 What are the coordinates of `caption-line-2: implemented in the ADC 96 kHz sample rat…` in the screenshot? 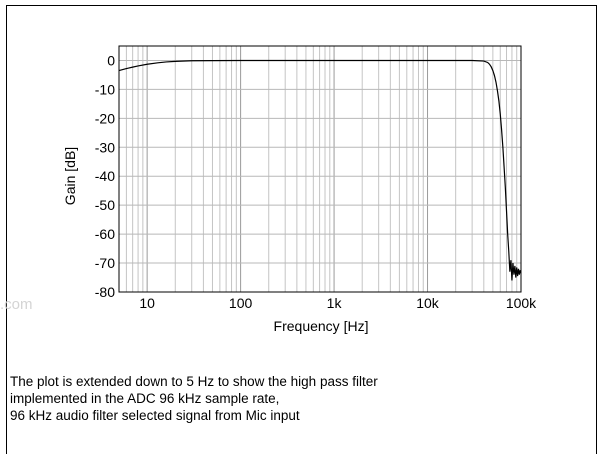 It's located at (145, 398).